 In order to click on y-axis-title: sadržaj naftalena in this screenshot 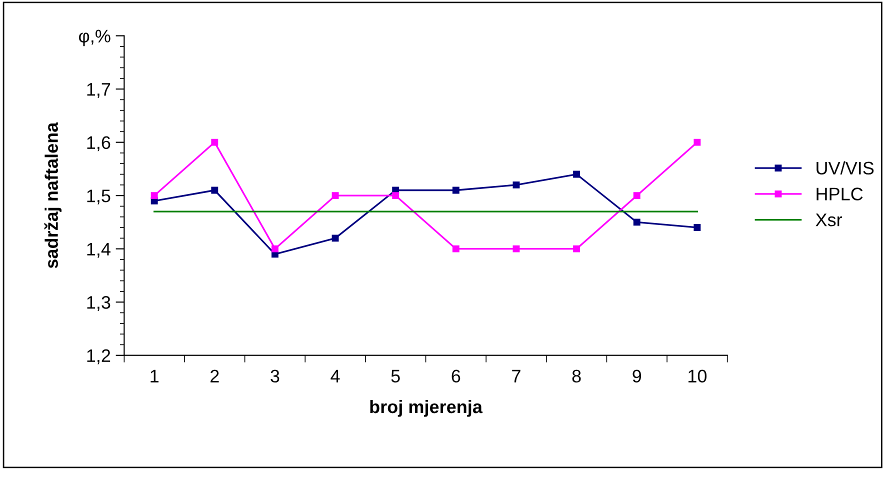, I will do `click(53, 195)`.